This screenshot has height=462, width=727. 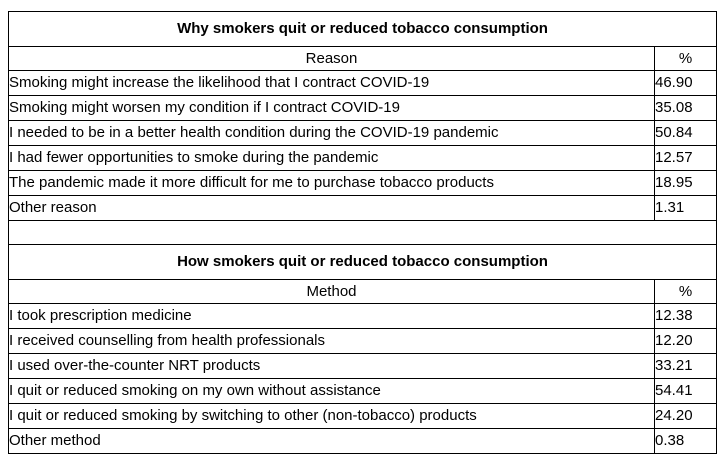 I want to click on table-row: Other reason 1.31, so click(x=363, y=208).